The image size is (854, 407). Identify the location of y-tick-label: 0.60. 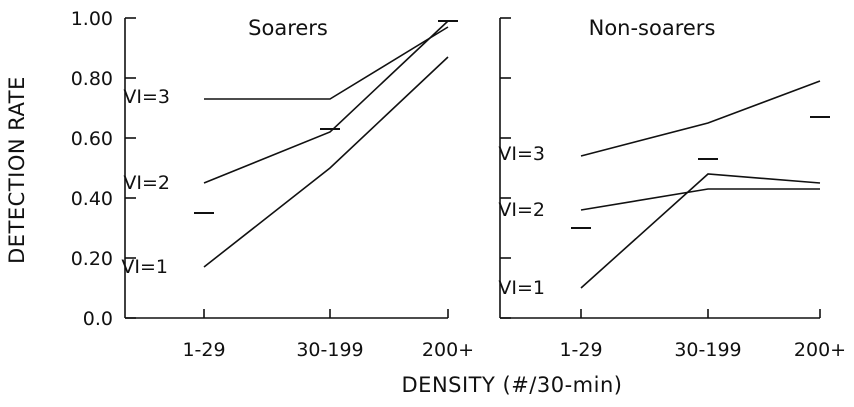
(92, 139).